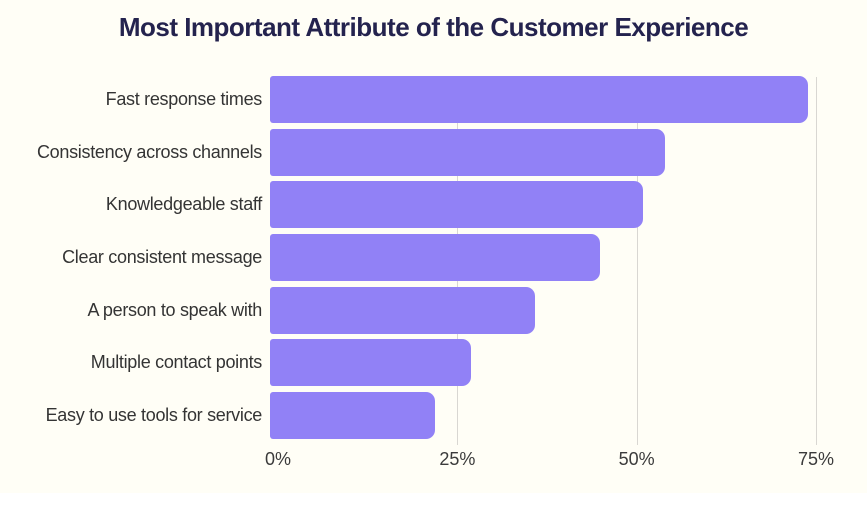  I want to click on bar-row: Consistency across channels, so click(419, 152).